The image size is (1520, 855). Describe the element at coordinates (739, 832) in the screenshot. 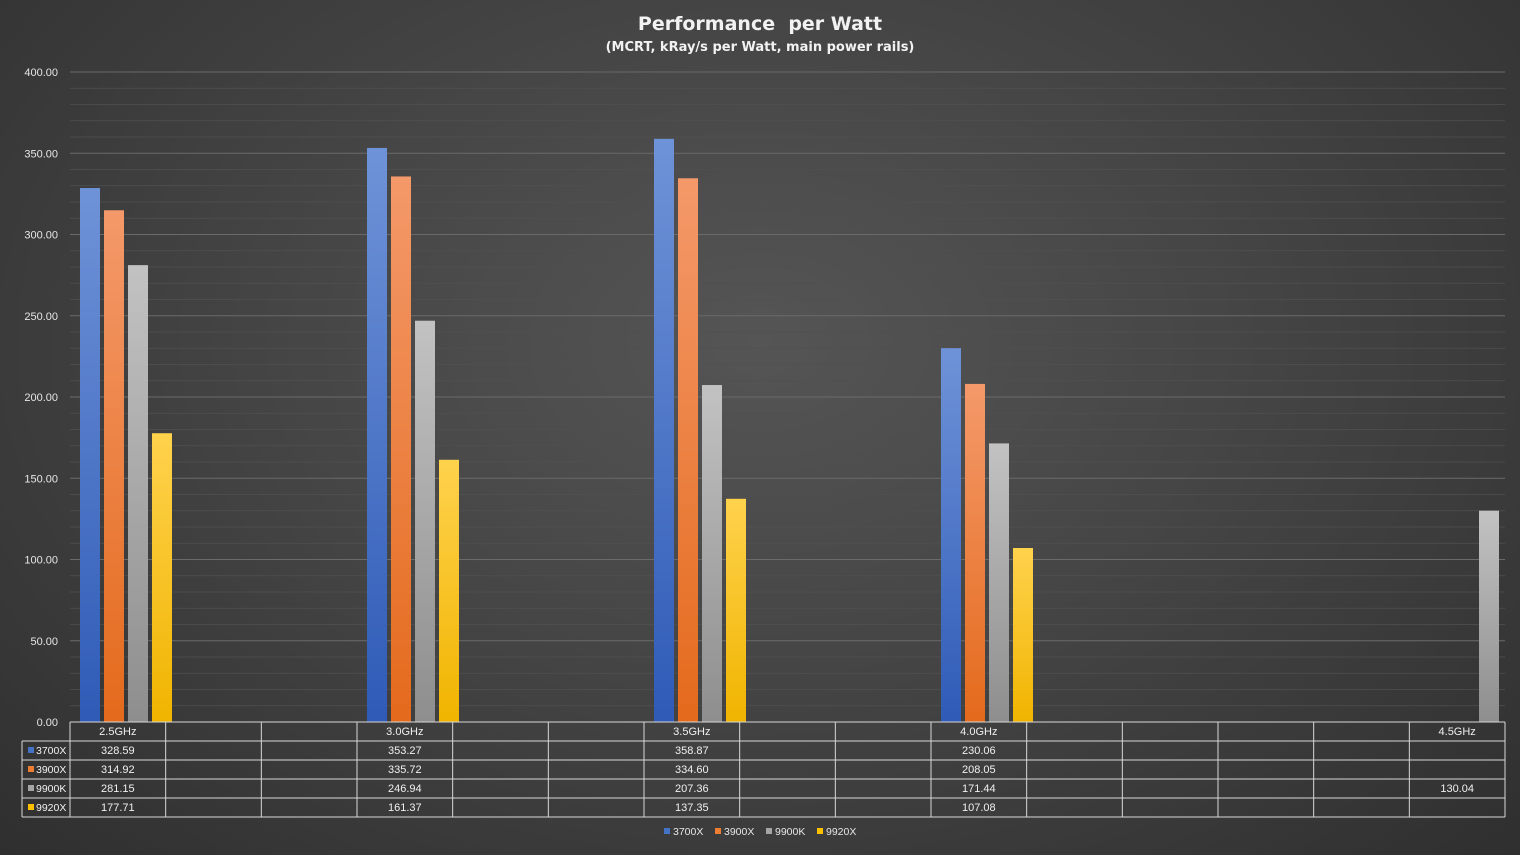

I see `legend-label: 3900X` at that location.